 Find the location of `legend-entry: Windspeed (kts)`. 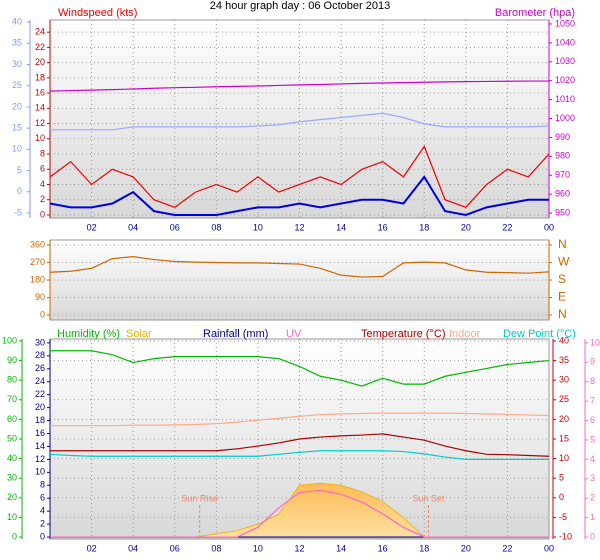

legend-entry: Windspeed (kts) is located at coordinates (97, 13).